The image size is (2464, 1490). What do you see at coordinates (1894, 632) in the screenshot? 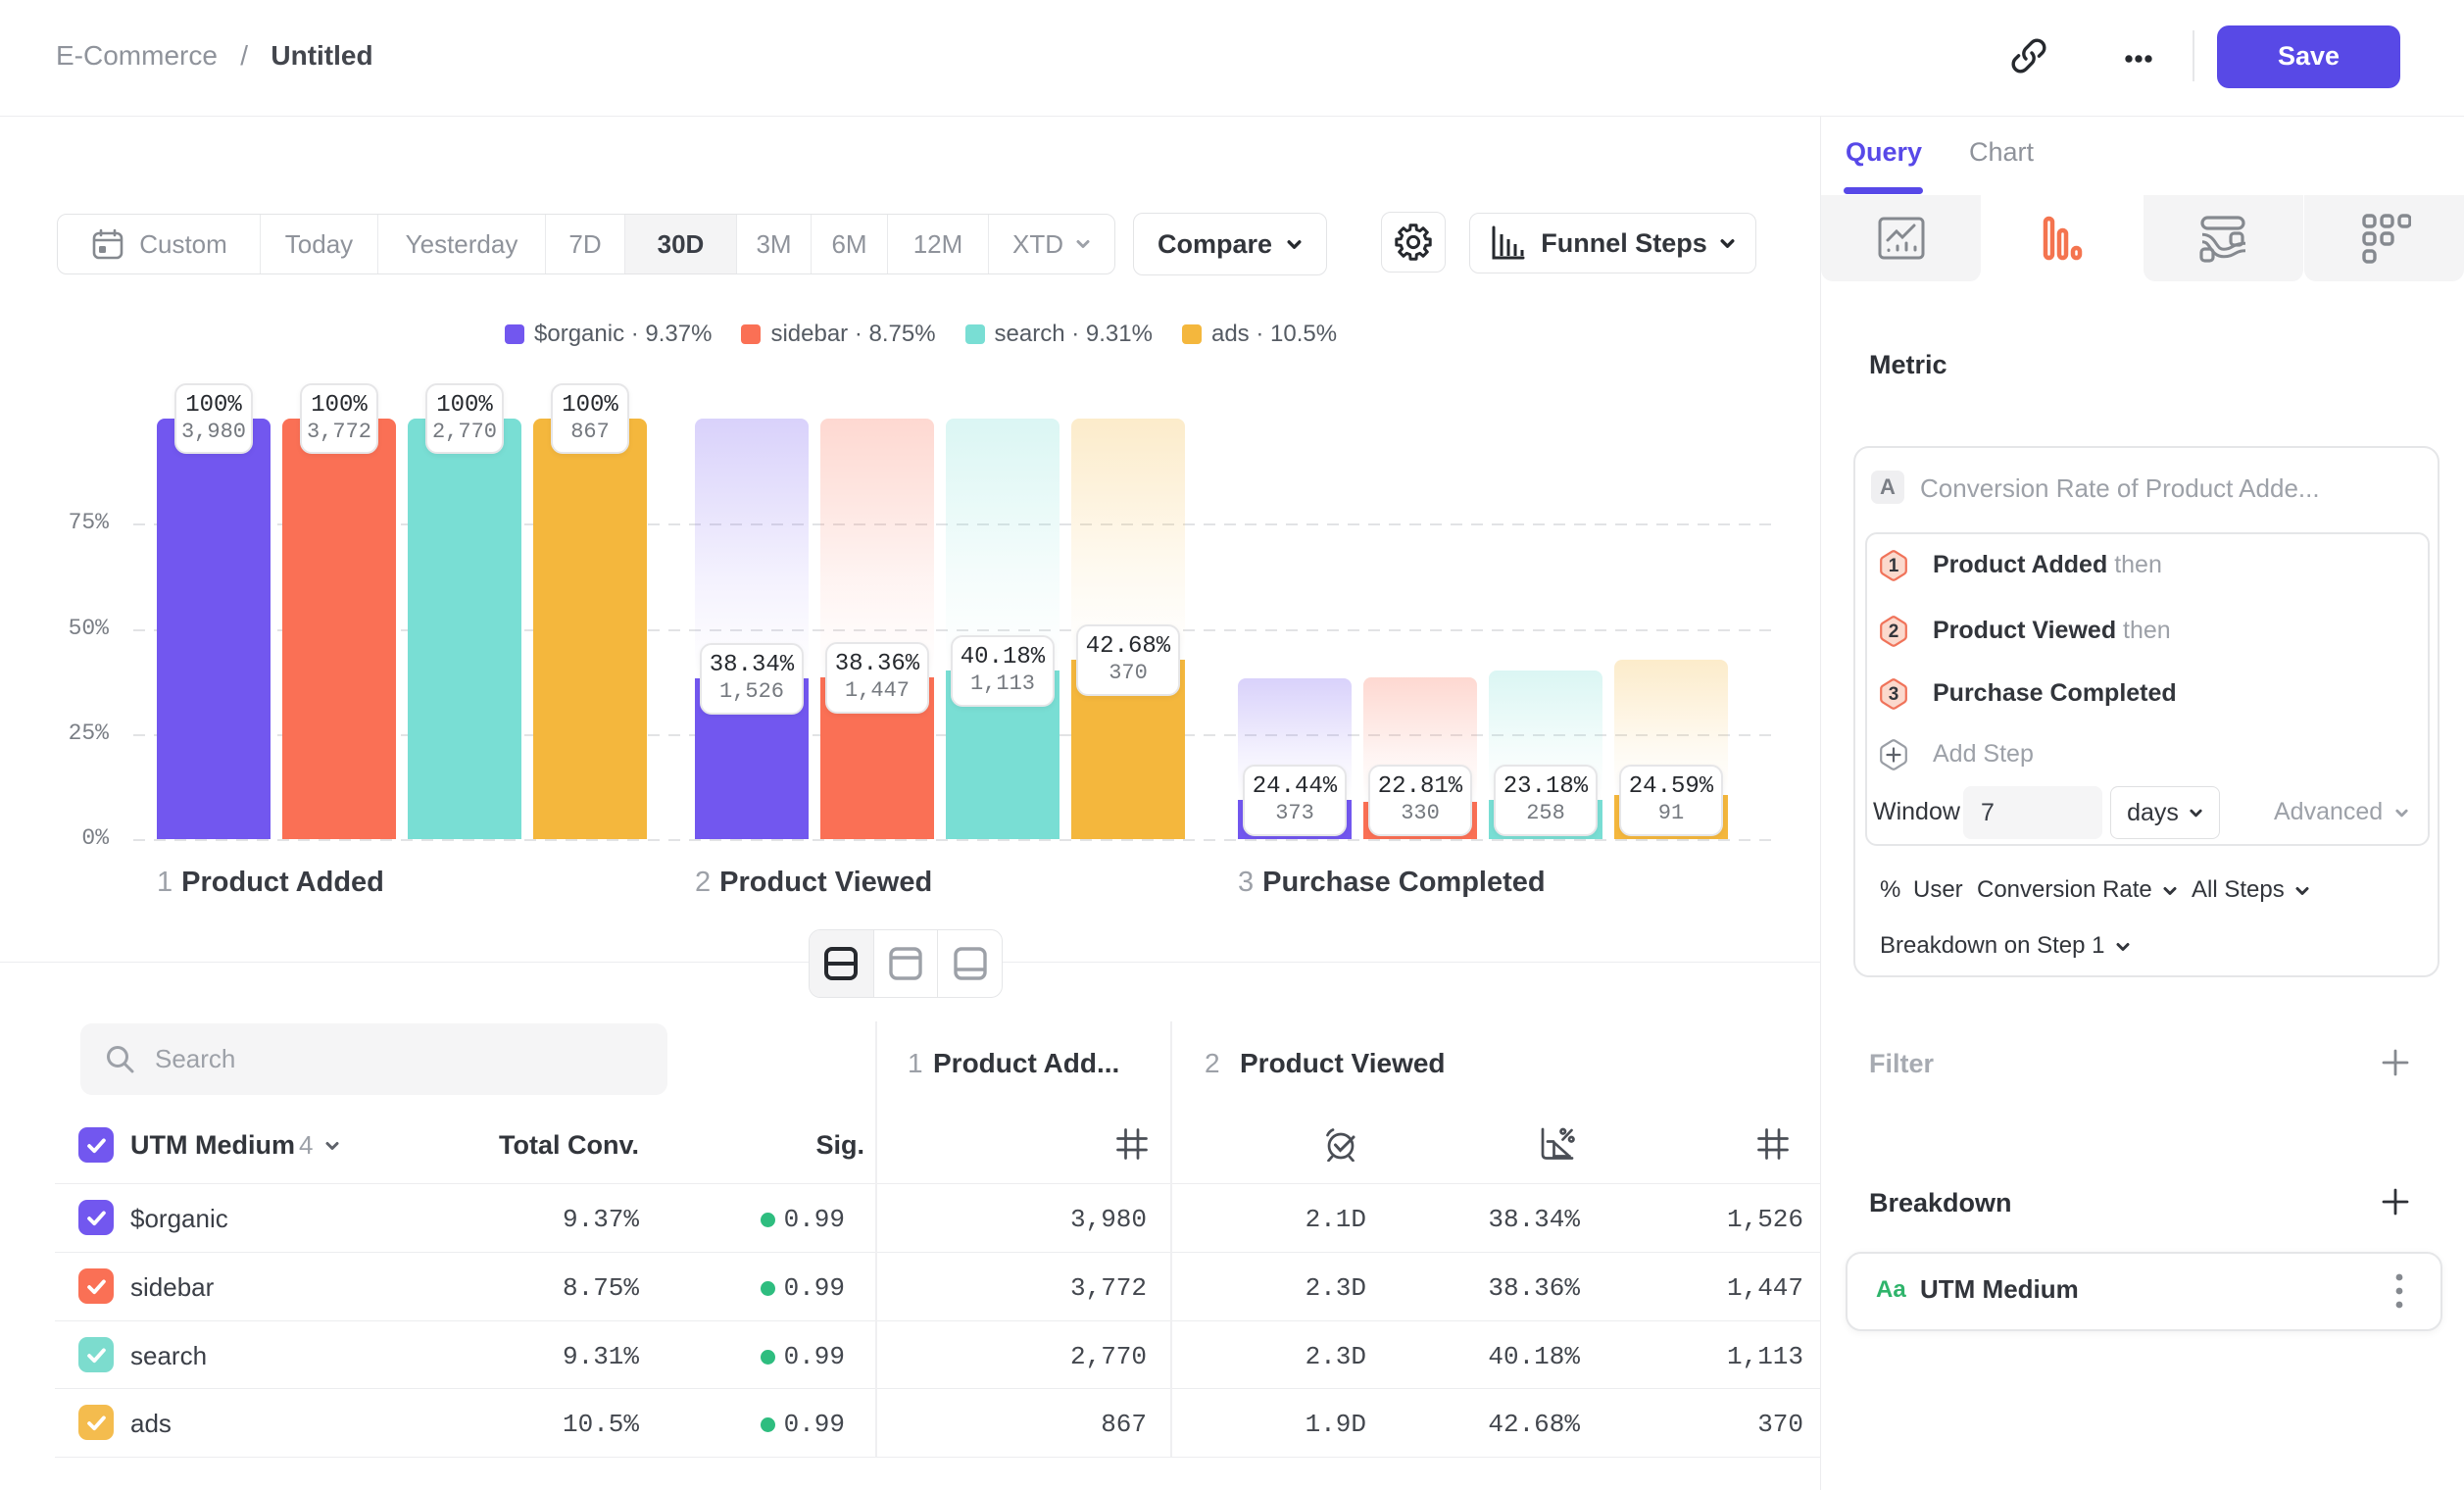
I see `svg-text: 2` at bounding box center [1894, 632].